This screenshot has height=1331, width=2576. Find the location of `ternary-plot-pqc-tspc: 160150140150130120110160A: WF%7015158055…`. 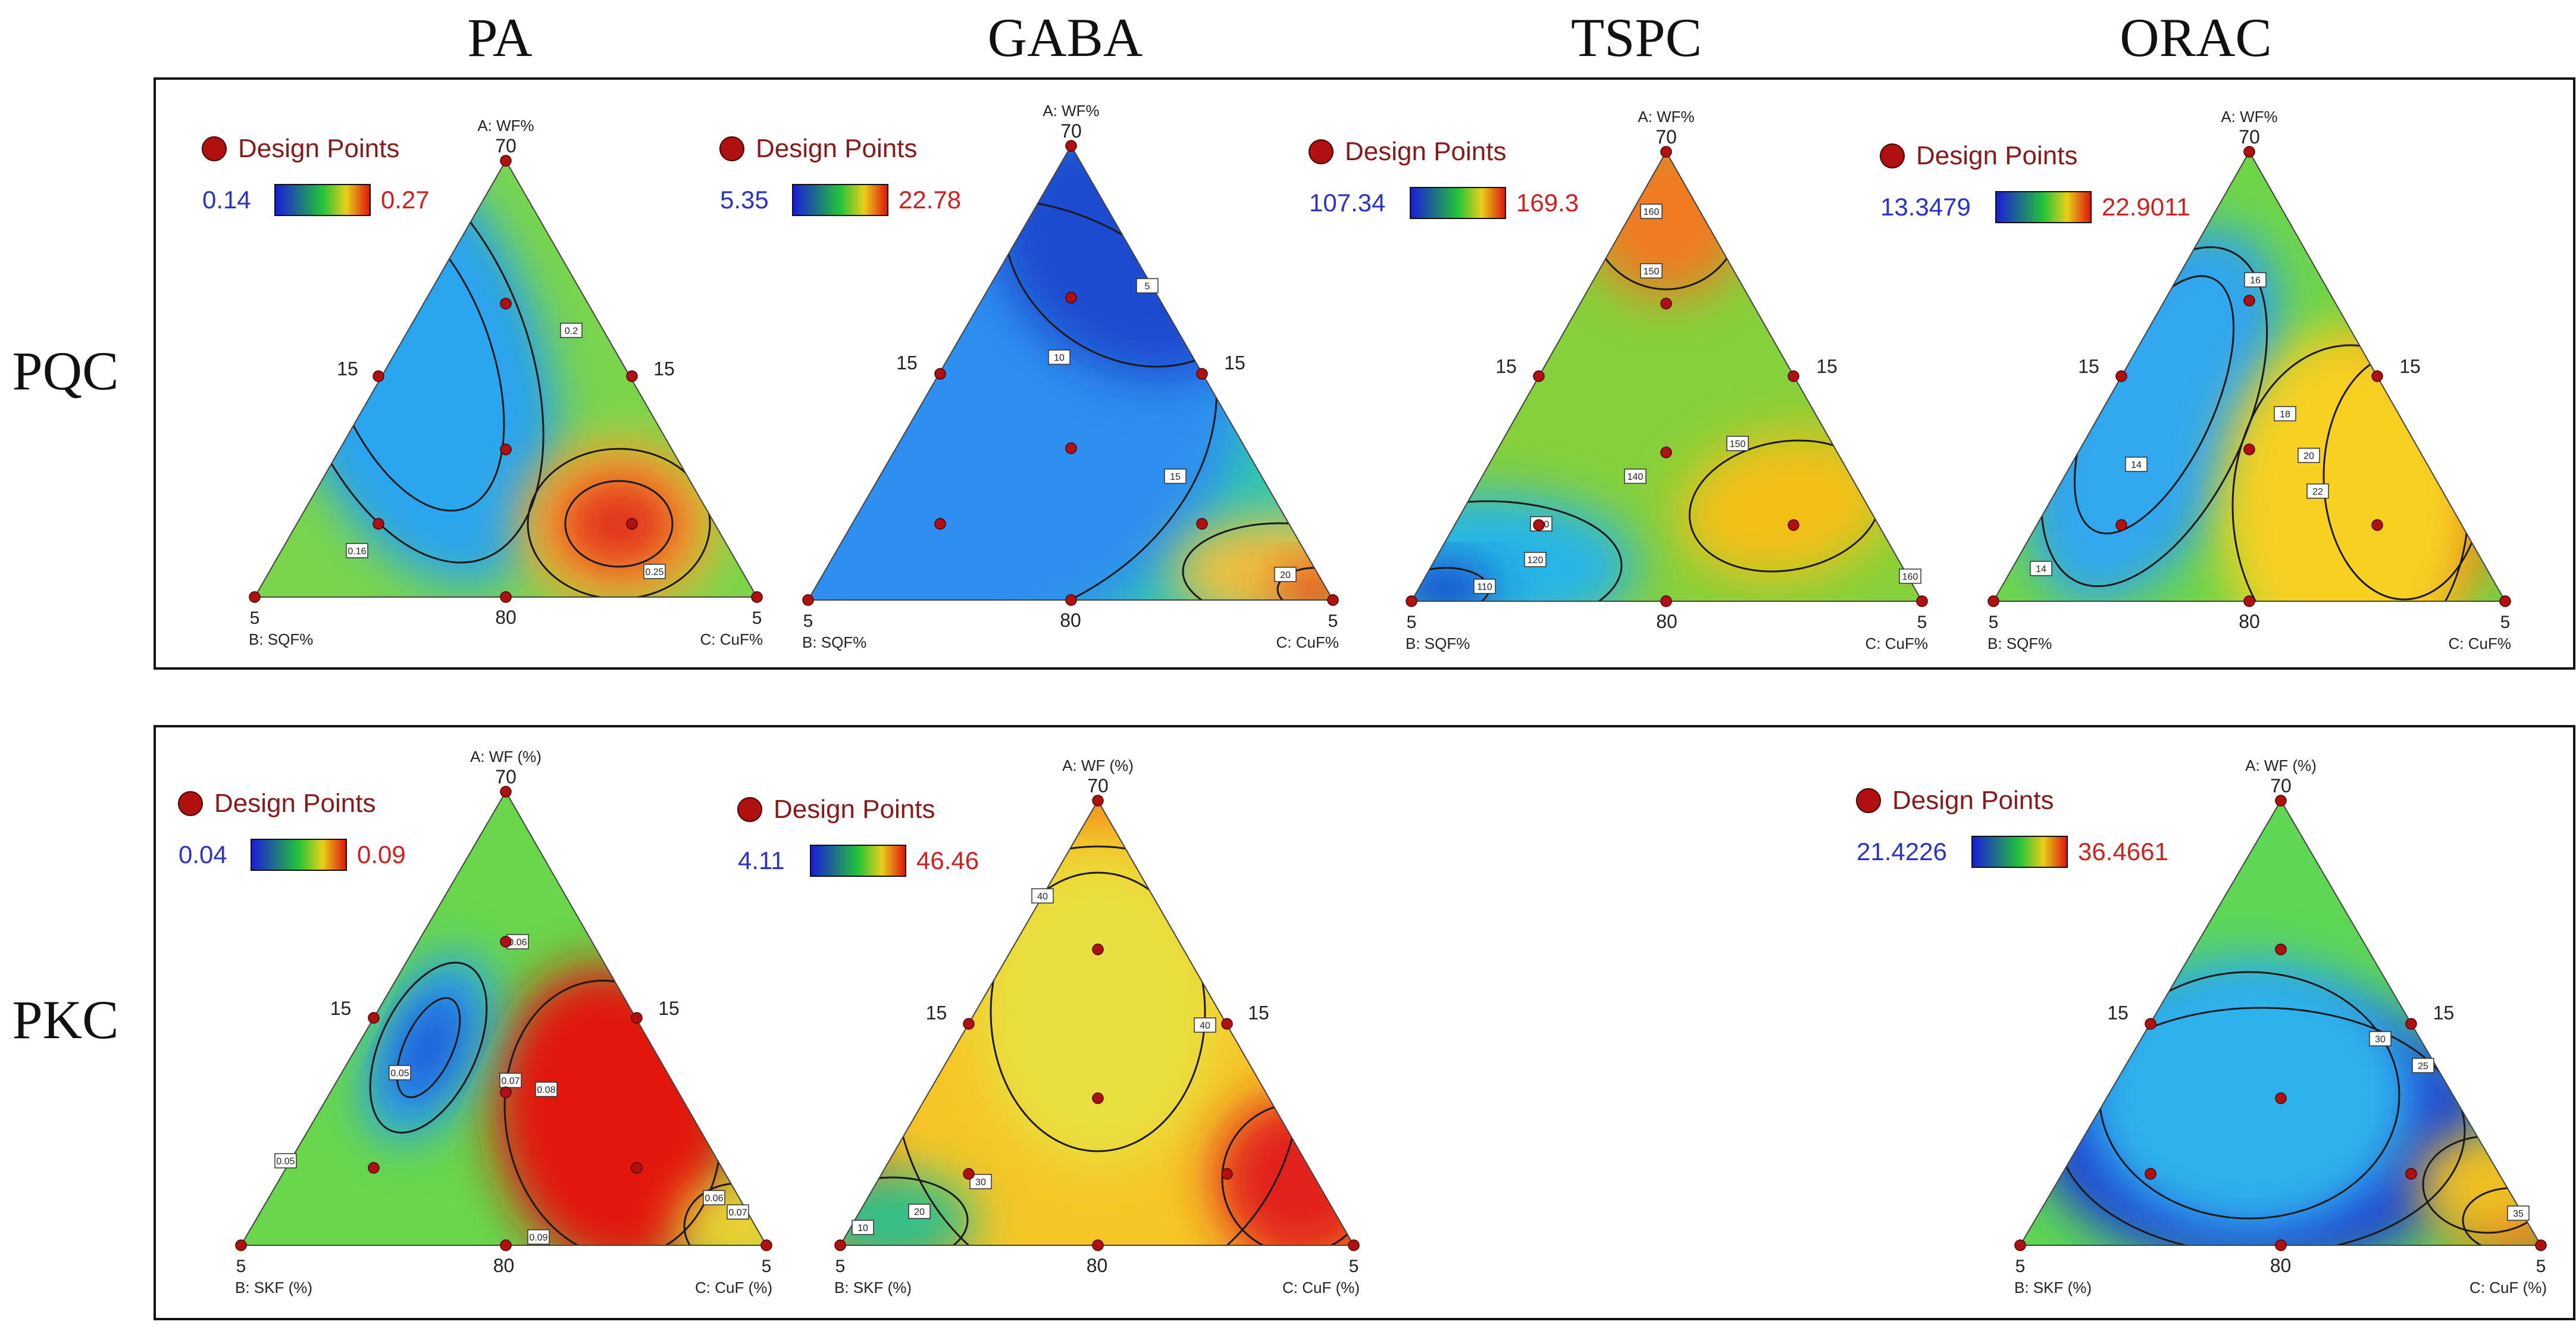

ternary-plot-pqc-tspc: 160150140150130120110160A: WF%7015158055… is located at coordinates (1618, 380).